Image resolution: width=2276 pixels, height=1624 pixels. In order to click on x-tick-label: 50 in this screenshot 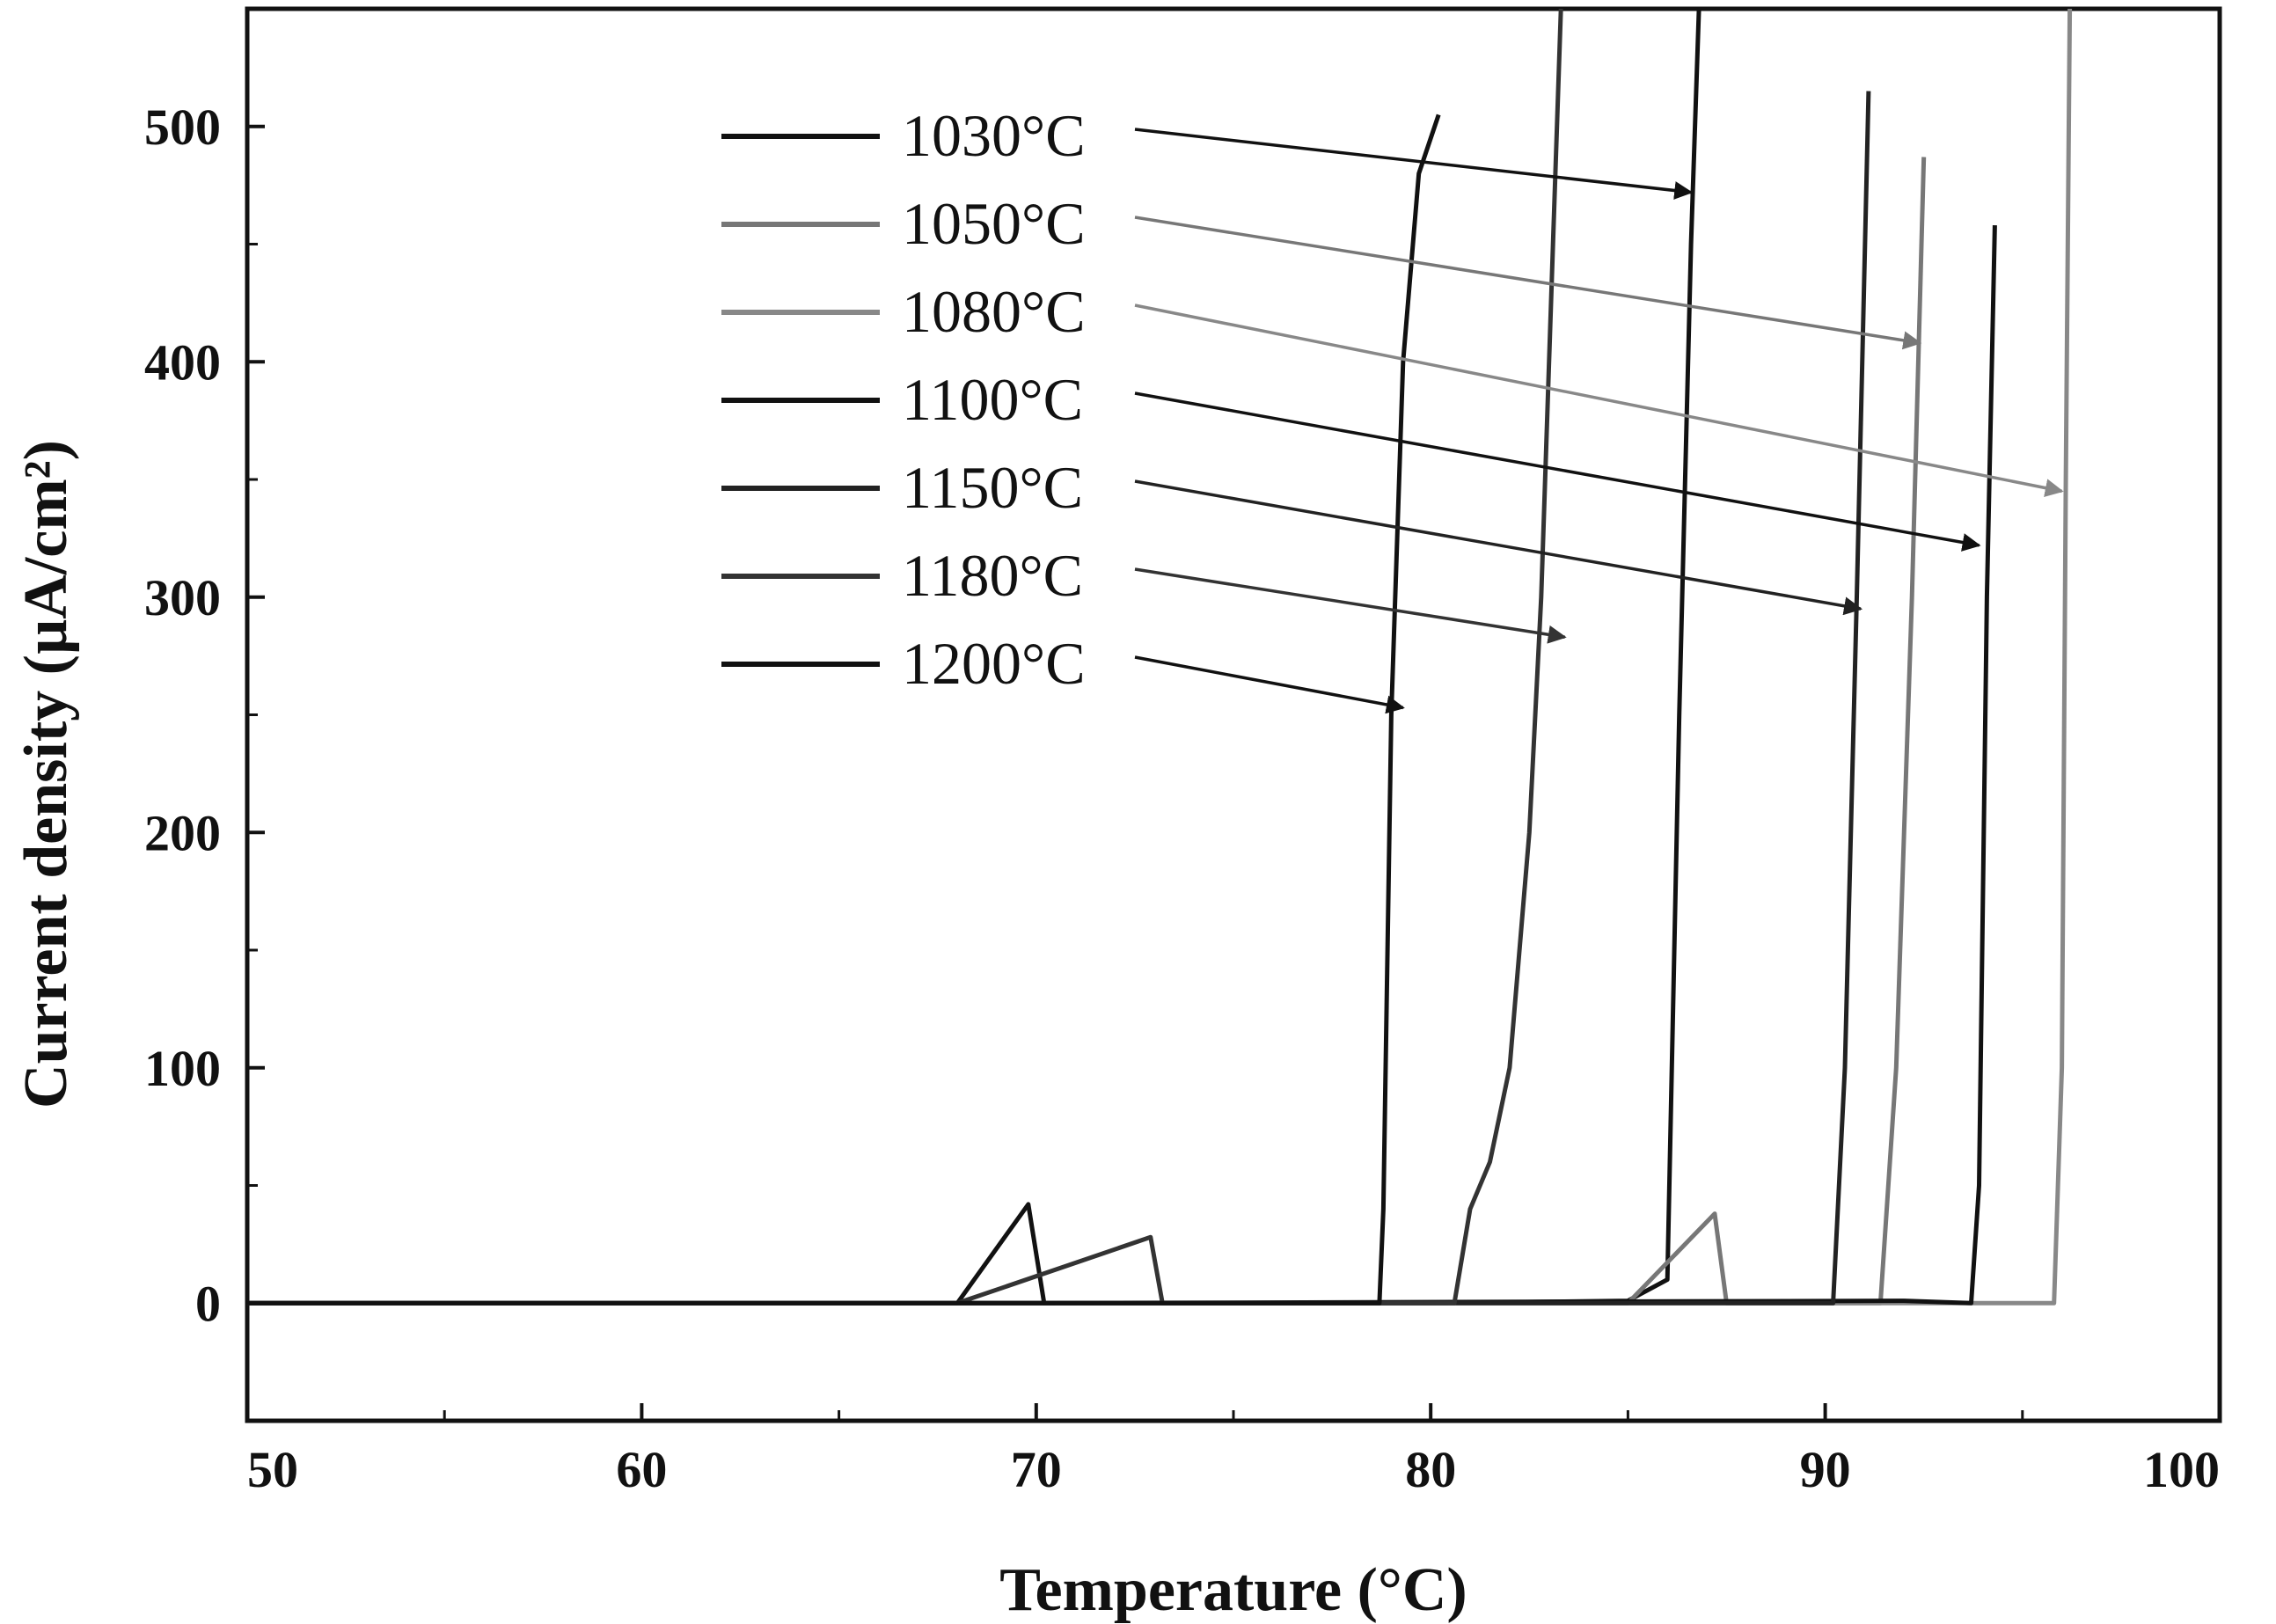, I will do `click(272, 1469)`.